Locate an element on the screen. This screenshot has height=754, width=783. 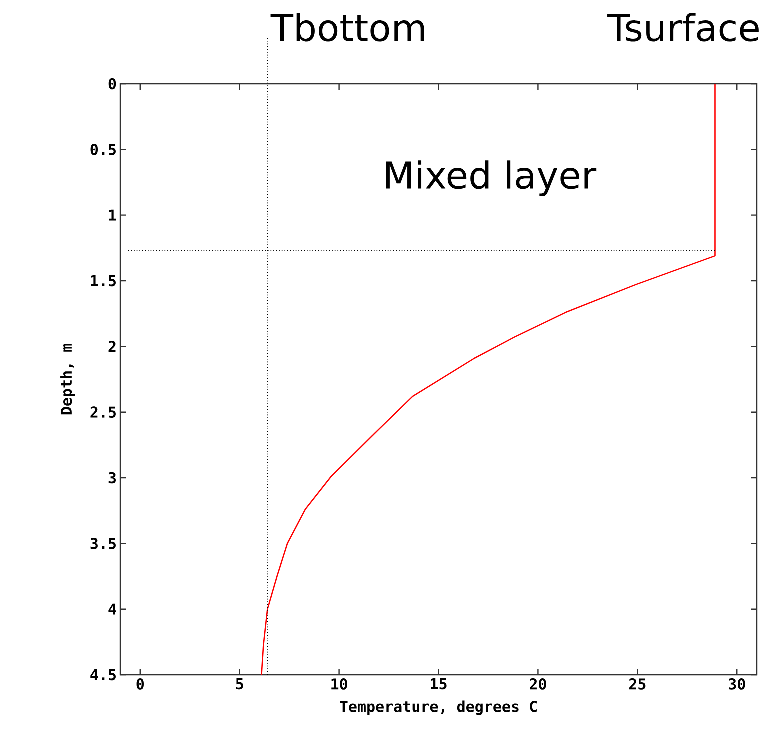
x-axis-title: Temperature, degrees C is located at coordinates (438, 708).